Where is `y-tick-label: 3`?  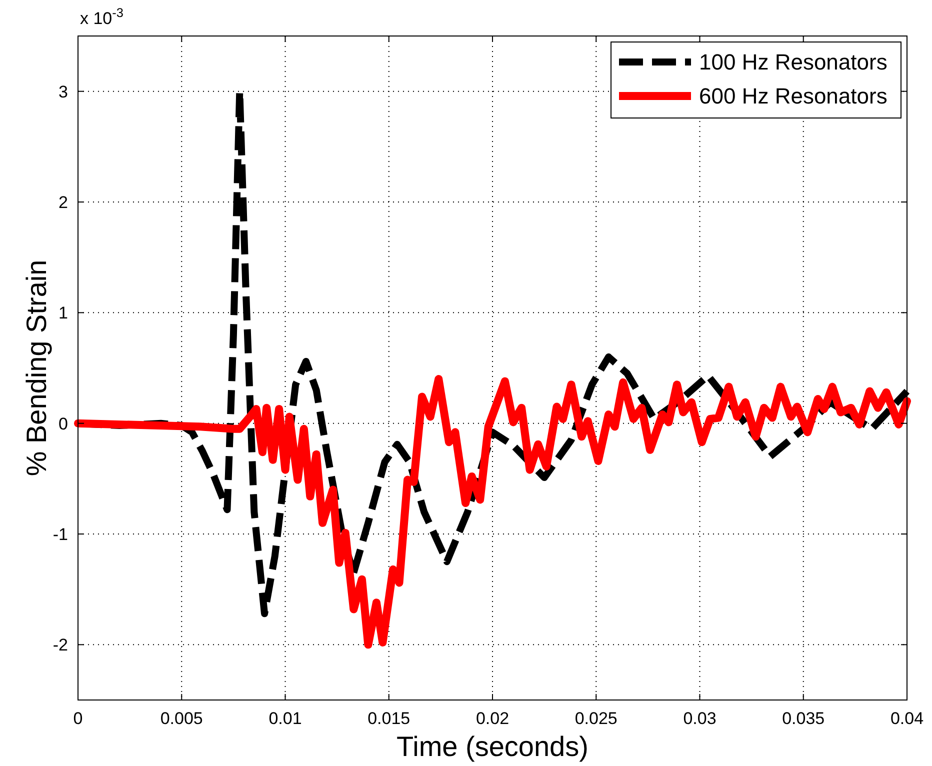
y-tick-label: 3 is located at coordinates (63, 92).